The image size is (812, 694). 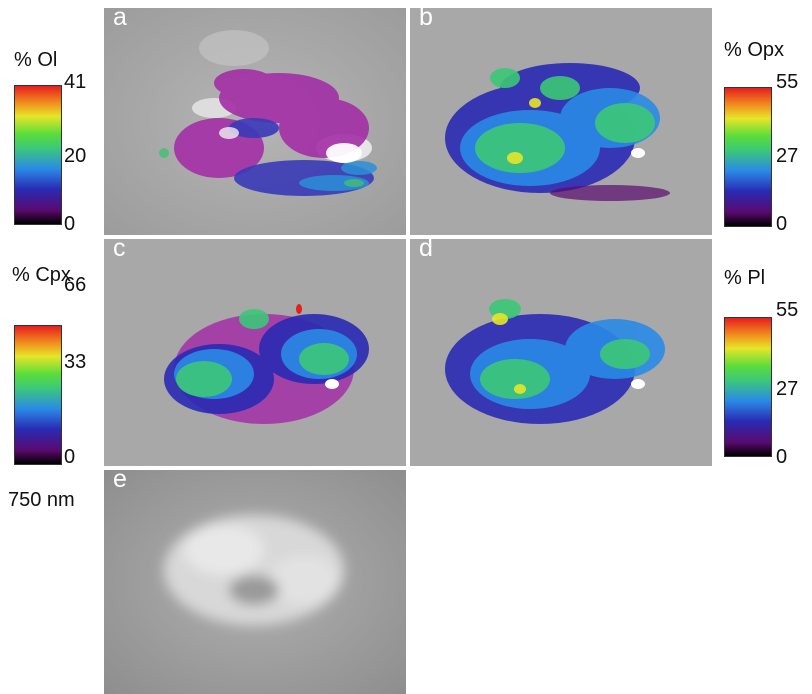 I want to click on colorbar-pl-min: 0, so click(x=781, y=457).